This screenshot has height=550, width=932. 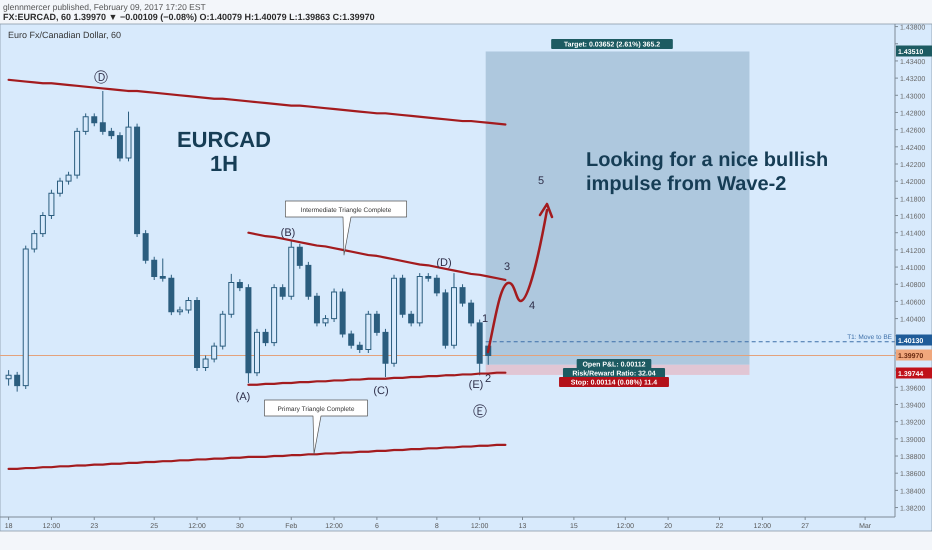 I want to click on annotation: (E), so click(x=476, y=385).